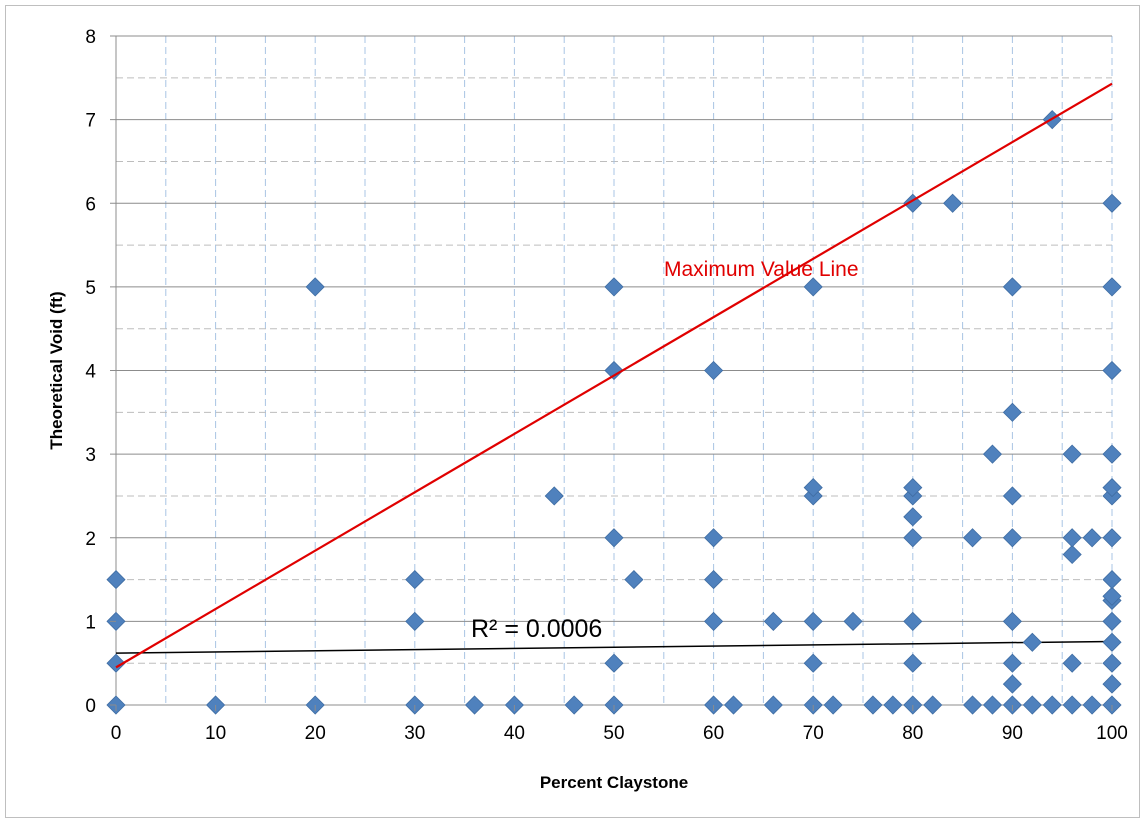 Image resolution: width=1147 pixels, height=825 pixels. I want to click on x-axis-title: Percent Claystone, so click(614, 782).